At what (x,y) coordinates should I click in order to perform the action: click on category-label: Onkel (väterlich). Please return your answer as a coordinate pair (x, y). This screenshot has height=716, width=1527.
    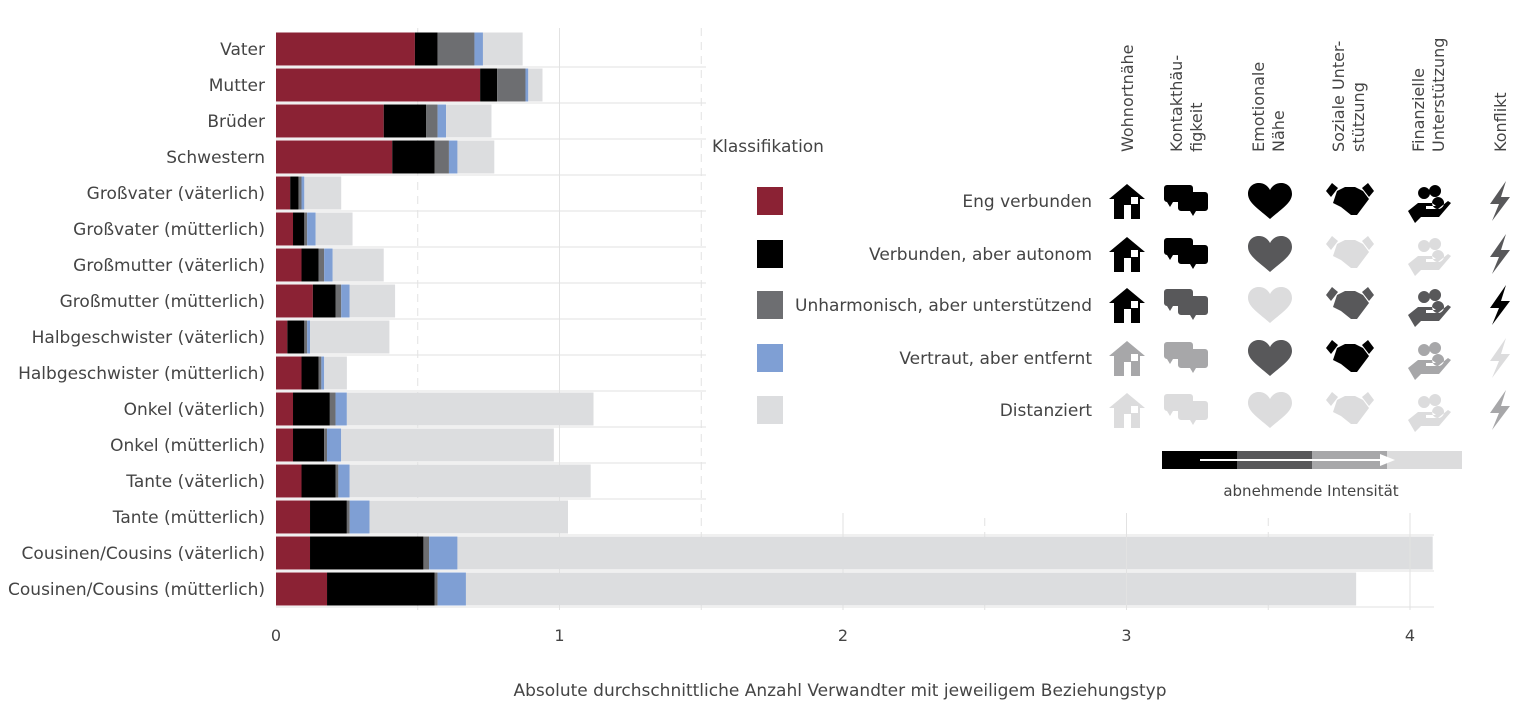
    Looking at the image, I should click on (194, 410).